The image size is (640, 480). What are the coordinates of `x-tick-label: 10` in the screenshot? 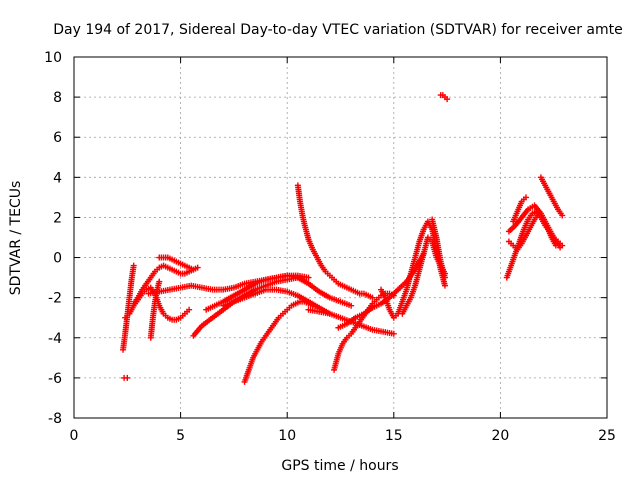 It's located at (287, 436).